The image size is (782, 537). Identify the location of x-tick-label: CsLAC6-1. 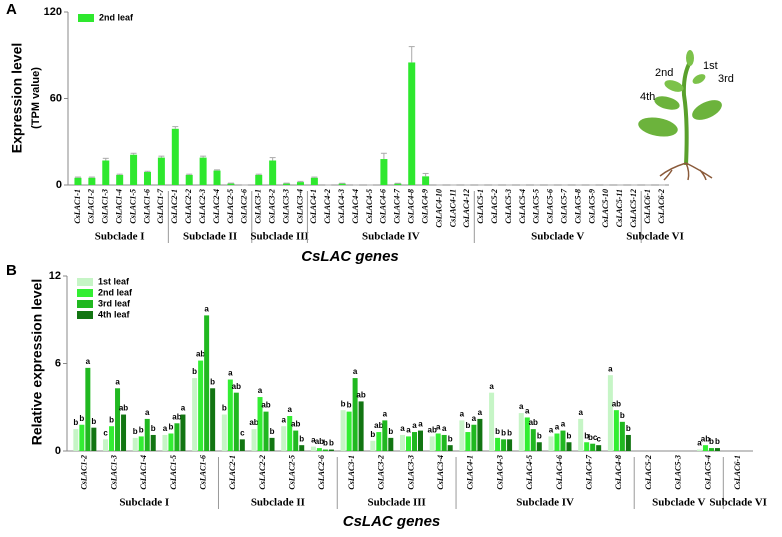
(737, 472).